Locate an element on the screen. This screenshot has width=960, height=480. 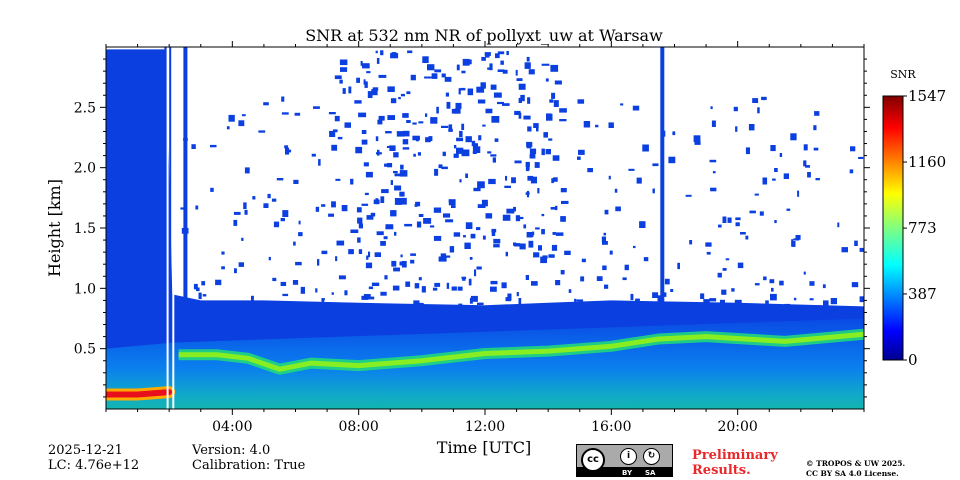
preliminary-notice: Preliminary Results. is located at coordinates (735, 463).